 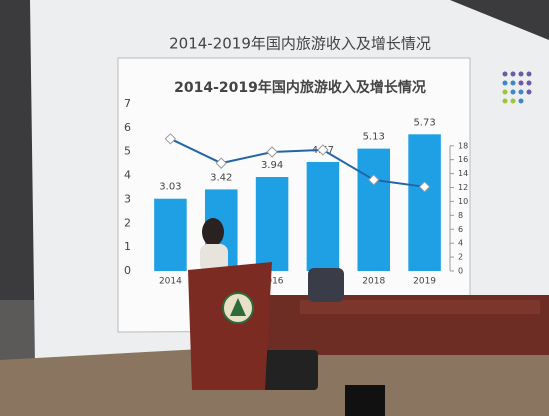 What do you see at coordinates (300, 44) in the screenshot?
I see `slide-title: 2014-2019年国内旅游收入及增长情况` at bounding box center [300, 44].